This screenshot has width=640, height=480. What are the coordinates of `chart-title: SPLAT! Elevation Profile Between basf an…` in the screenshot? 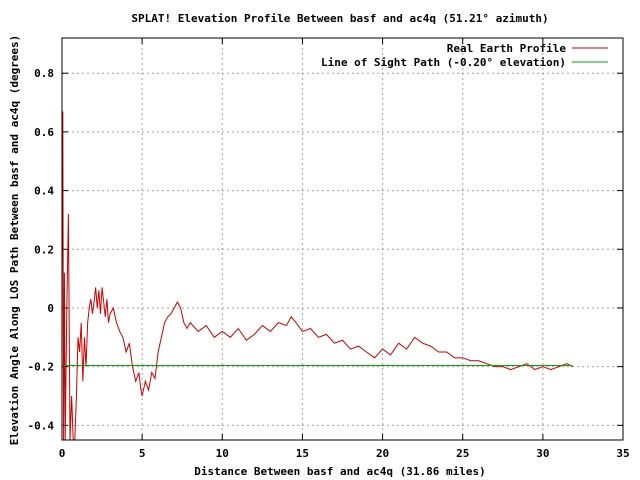 It's located at (339, 18).